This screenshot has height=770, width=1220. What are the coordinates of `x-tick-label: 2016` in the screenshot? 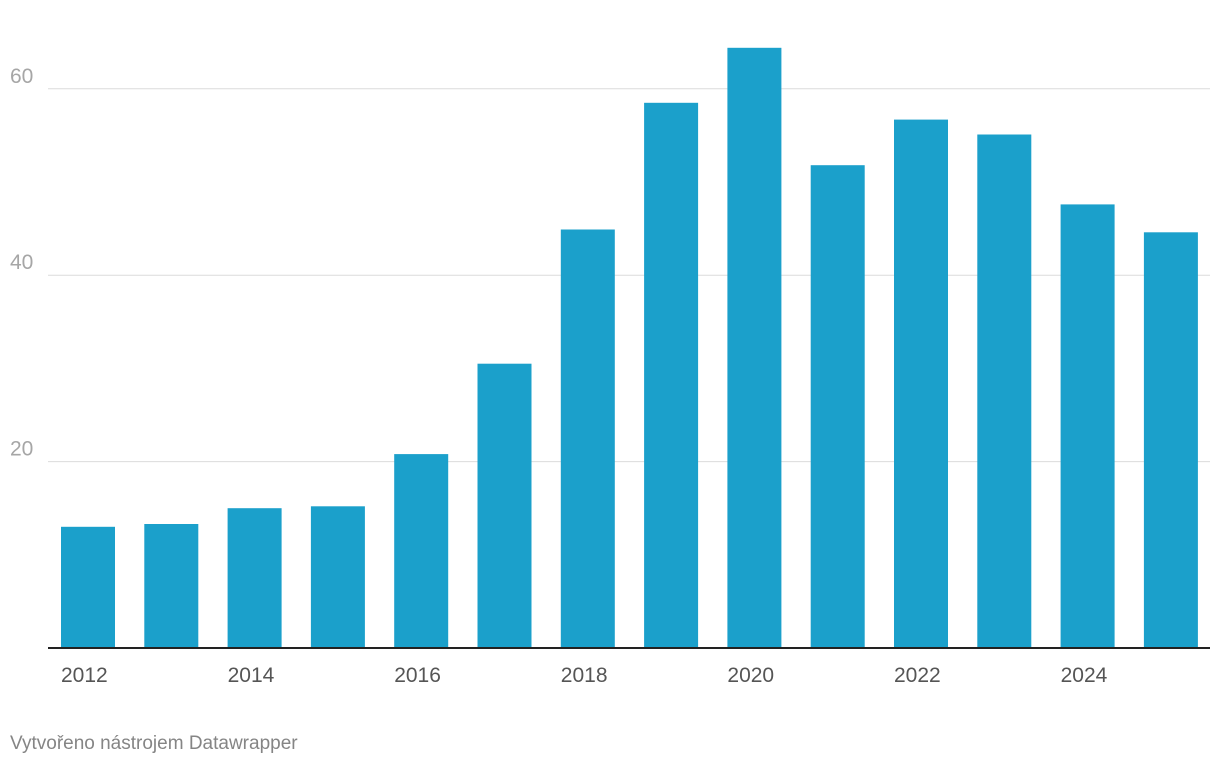 It's located at (417, 675).